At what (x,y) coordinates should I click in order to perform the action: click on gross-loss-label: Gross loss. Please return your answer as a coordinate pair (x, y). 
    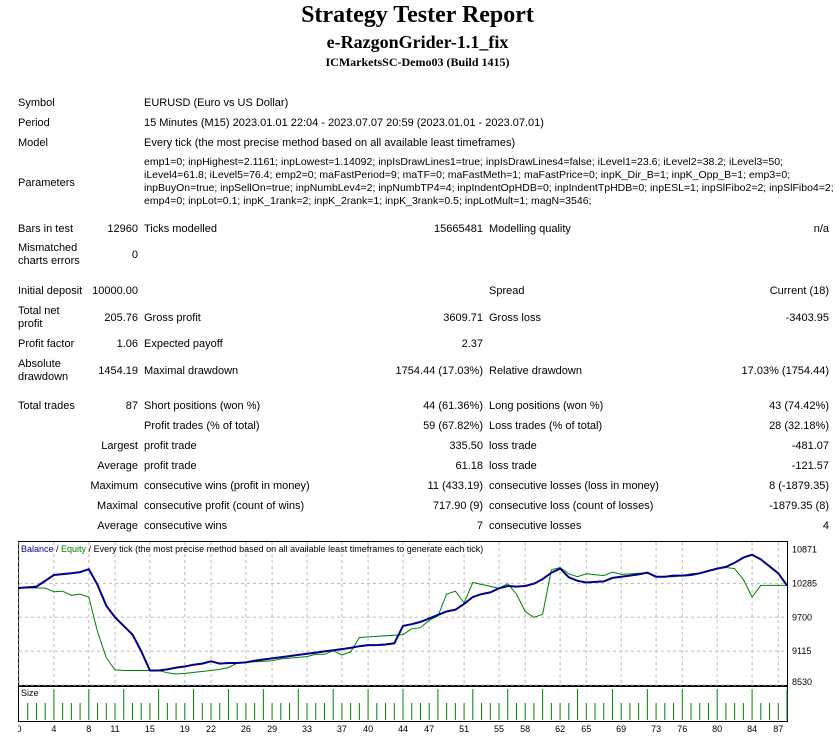
    Looking at the image, I should click on (515, 318).